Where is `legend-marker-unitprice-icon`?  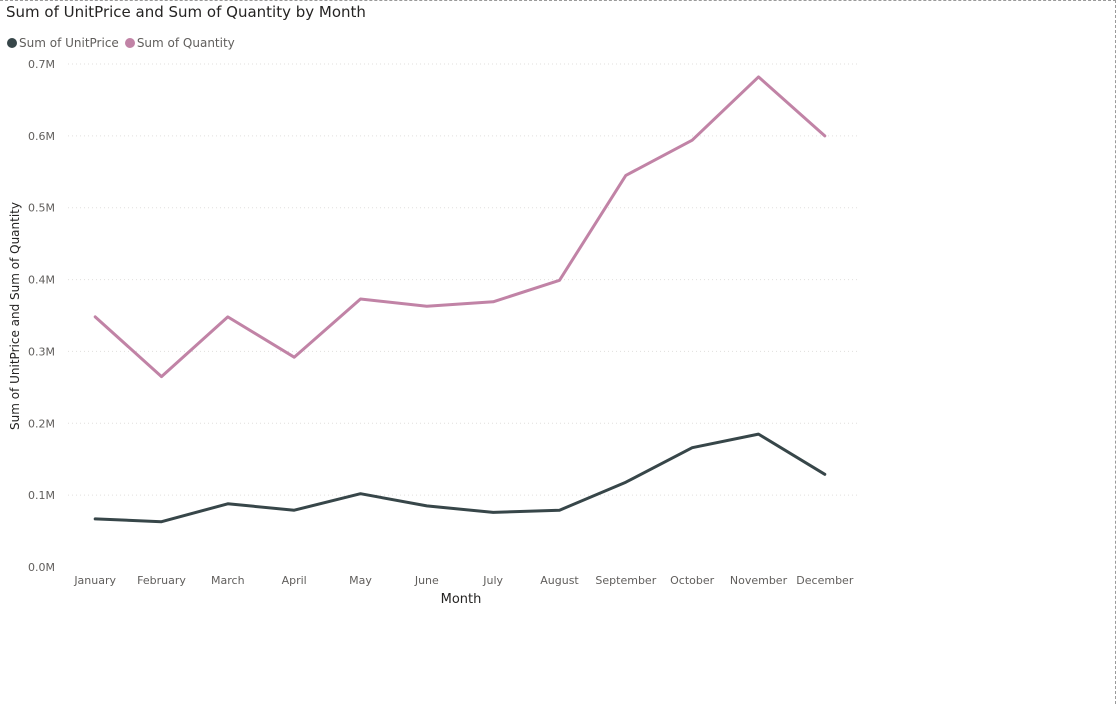
legend-marker-unitprice-icon is located at coordinates (12, 43).